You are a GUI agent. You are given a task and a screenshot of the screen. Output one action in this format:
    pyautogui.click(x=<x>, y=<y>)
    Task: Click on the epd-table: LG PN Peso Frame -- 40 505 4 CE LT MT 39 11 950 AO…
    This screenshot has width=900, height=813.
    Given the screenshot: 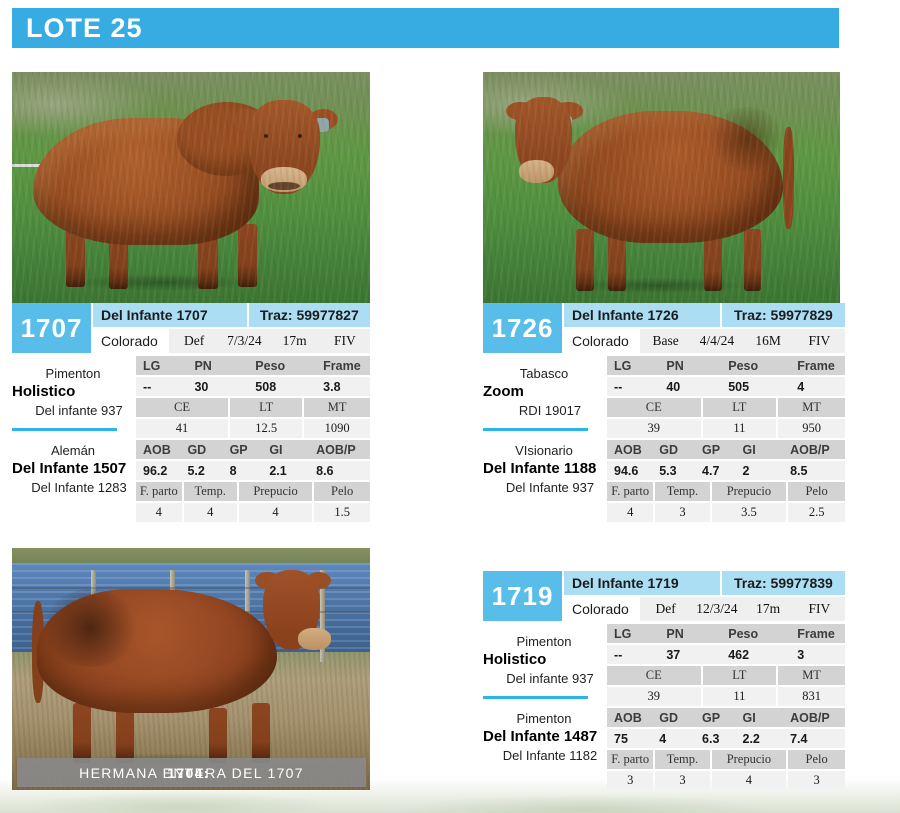 What is the action you would take?
    pyautogui.click(x=726, y=440)
    